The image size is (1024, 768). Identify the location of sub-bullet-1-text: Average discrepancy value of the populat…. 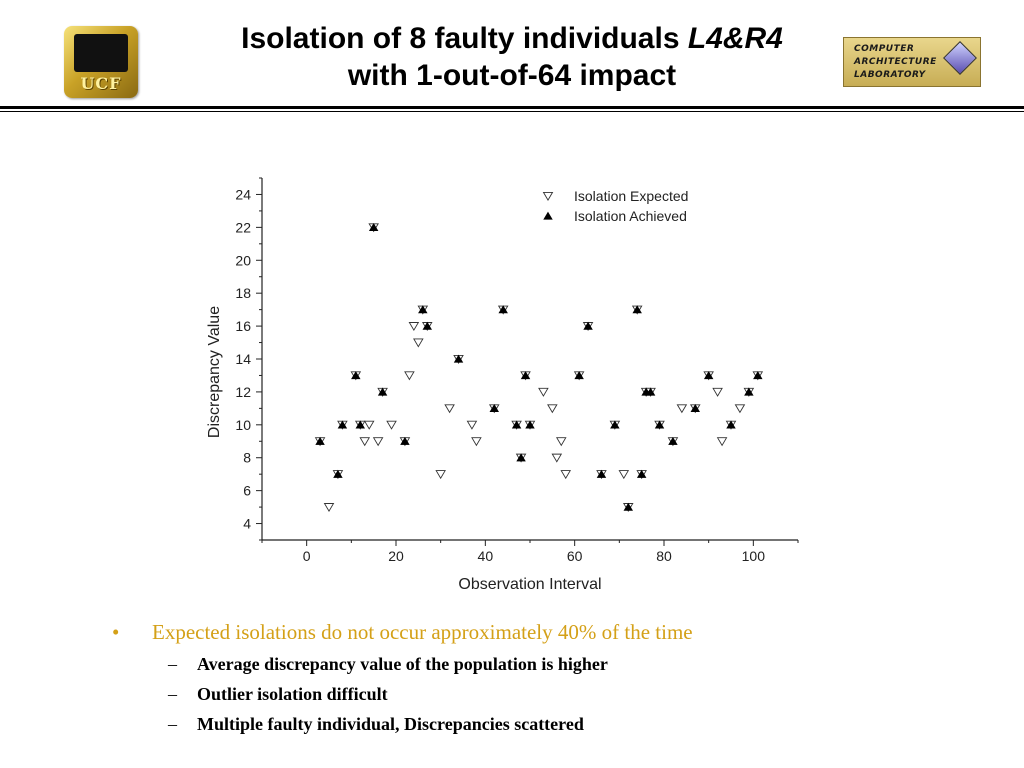
(402, 664).